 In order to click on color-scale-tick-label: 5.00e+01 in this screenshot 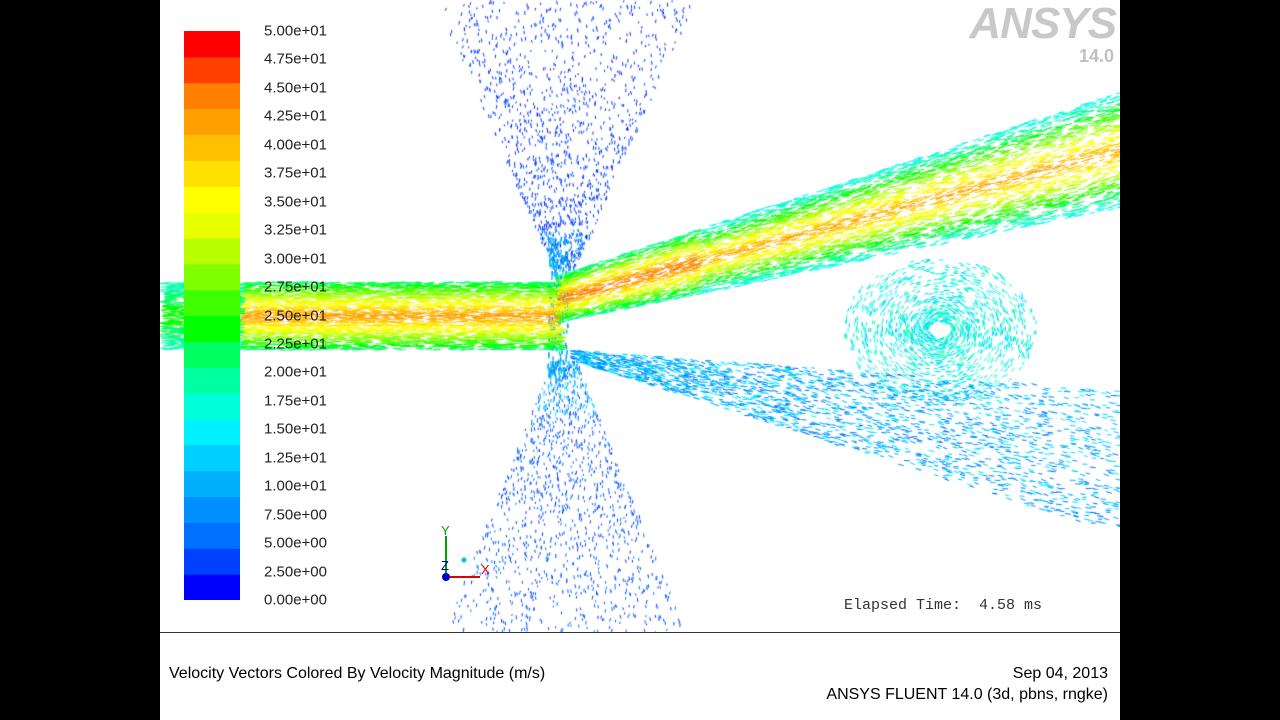, I will do `click(295, 31)`.